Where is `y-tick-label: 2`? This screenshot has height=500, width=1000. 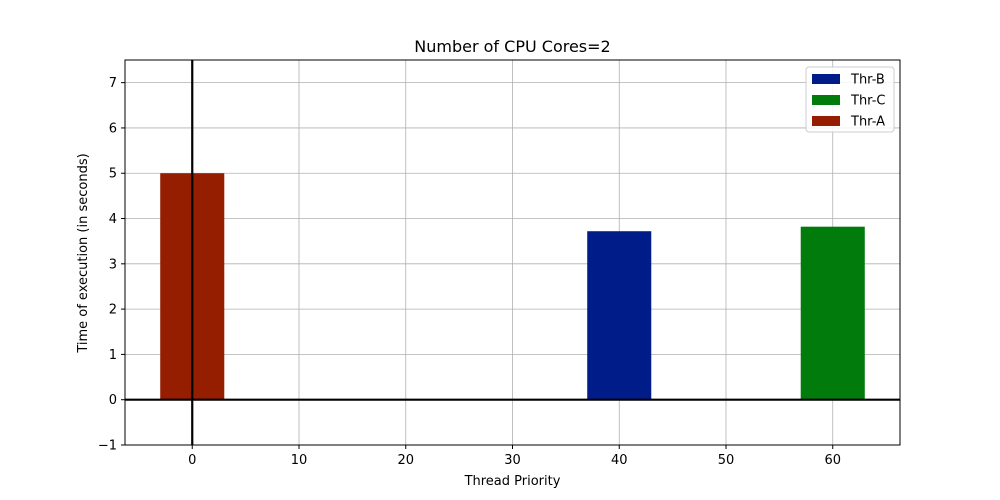
y-tick-label: 2 is located at coordinates (113, 310).